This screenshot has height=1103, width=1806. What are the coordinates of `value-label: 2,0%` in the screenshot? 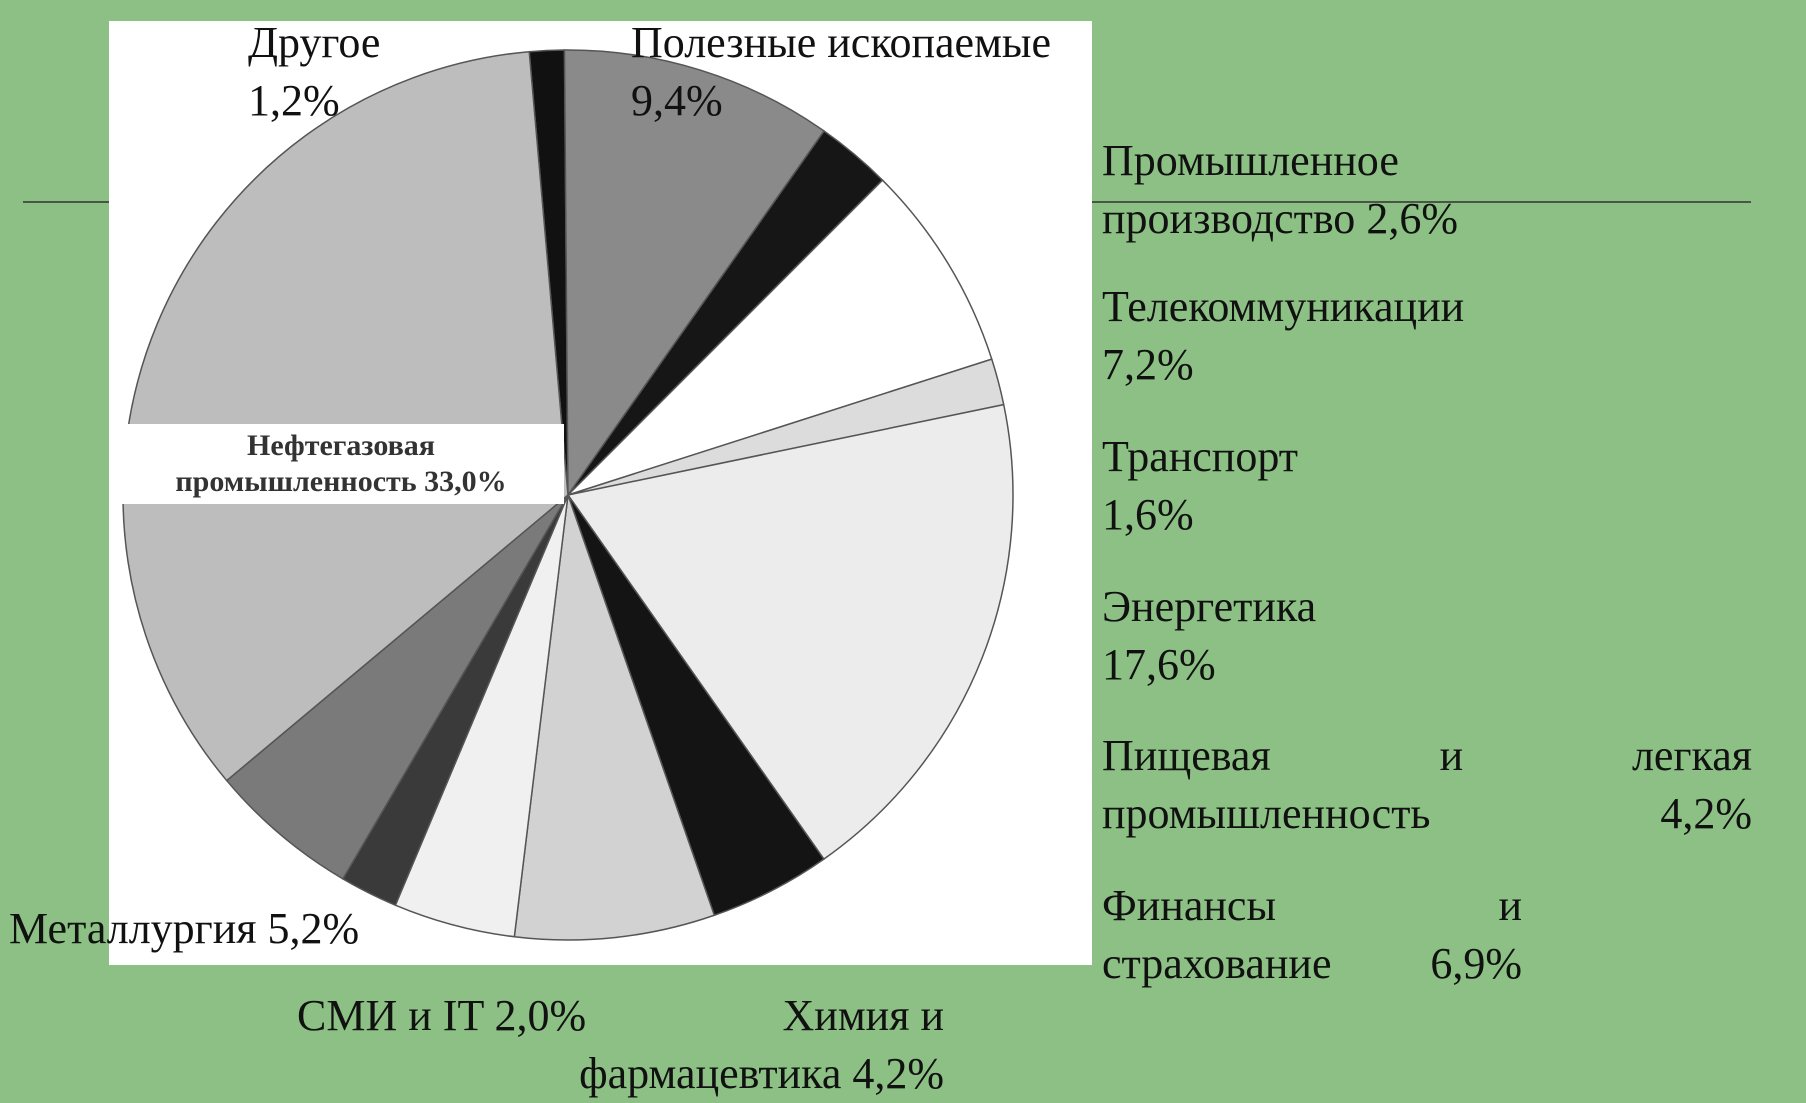 It's located at (540, 1015).